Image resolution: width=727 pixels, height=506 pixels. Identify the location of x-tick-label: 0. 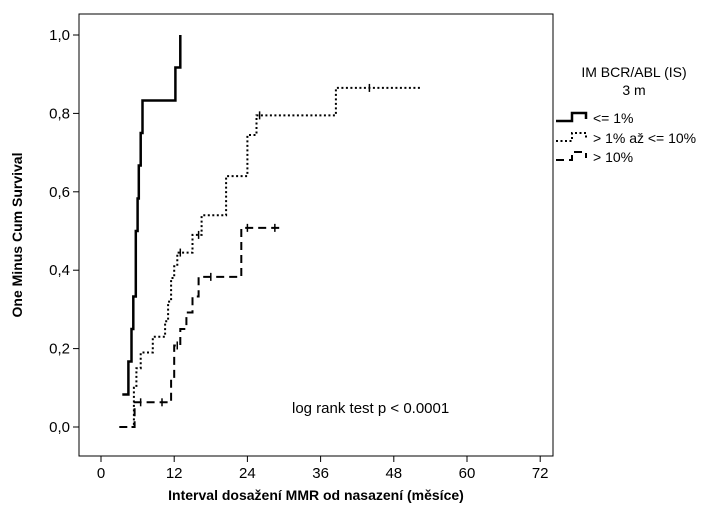
(101, 473).